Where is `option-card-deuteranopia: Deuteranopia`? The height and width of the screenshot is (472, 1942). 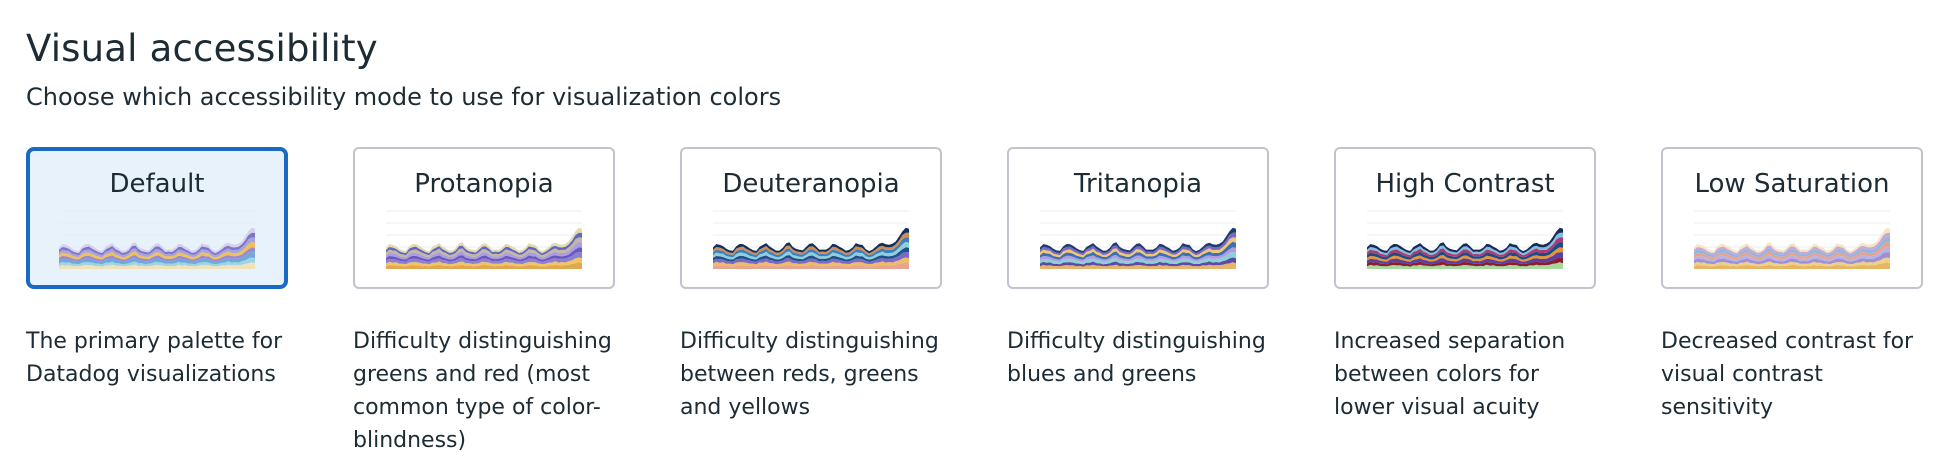 option-card-deuteranopia: Deuteranopia is located at coordinates (811, 218).